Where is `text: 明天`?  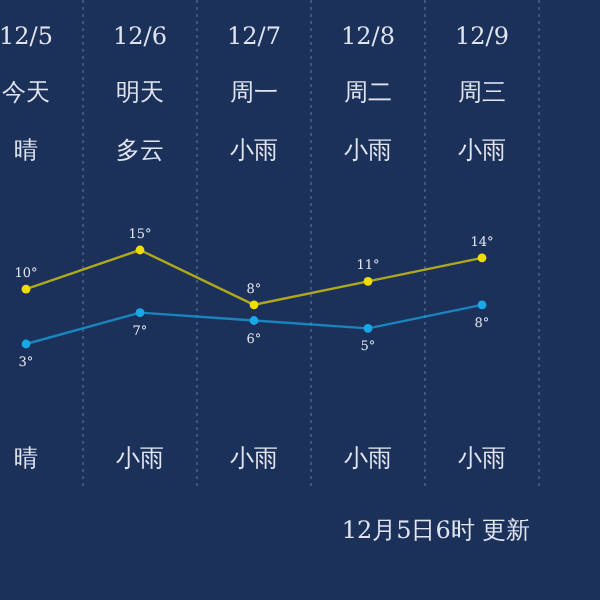 text: 明天 is located at coordinates (140, 92).